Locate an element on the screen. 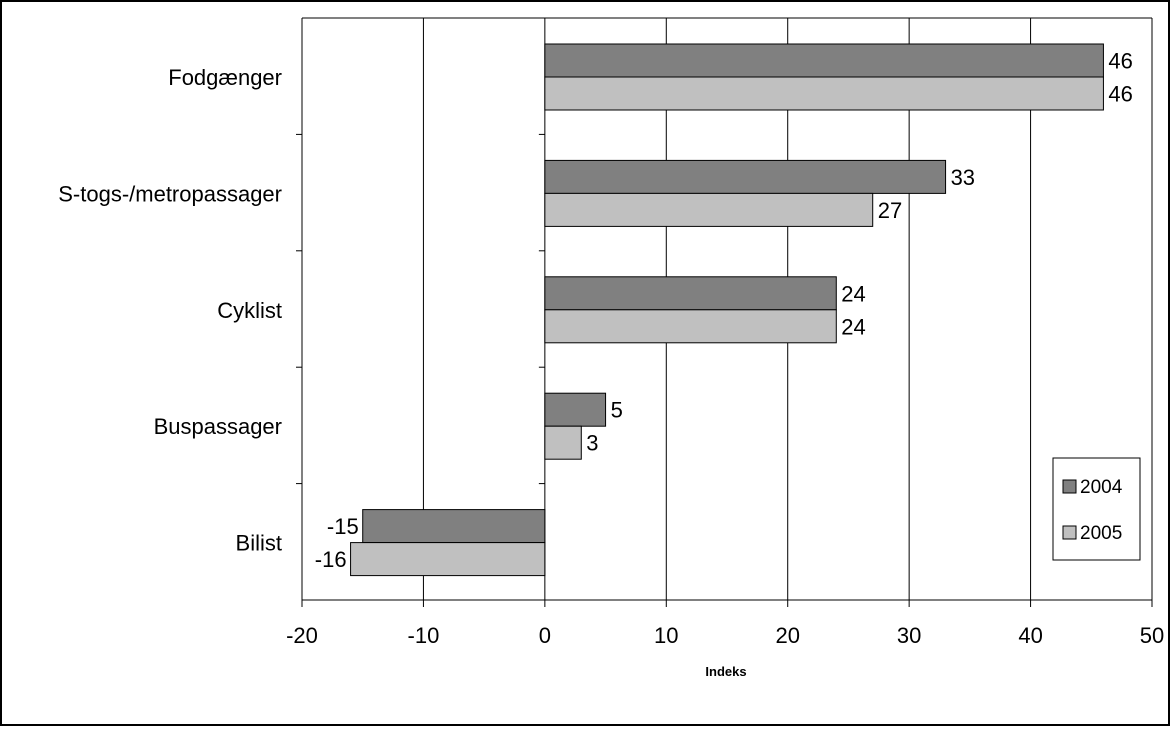 The width and height of the screenshot is (1170, 731). x-tick-label: 40 is located at coordinates (1030, 635).